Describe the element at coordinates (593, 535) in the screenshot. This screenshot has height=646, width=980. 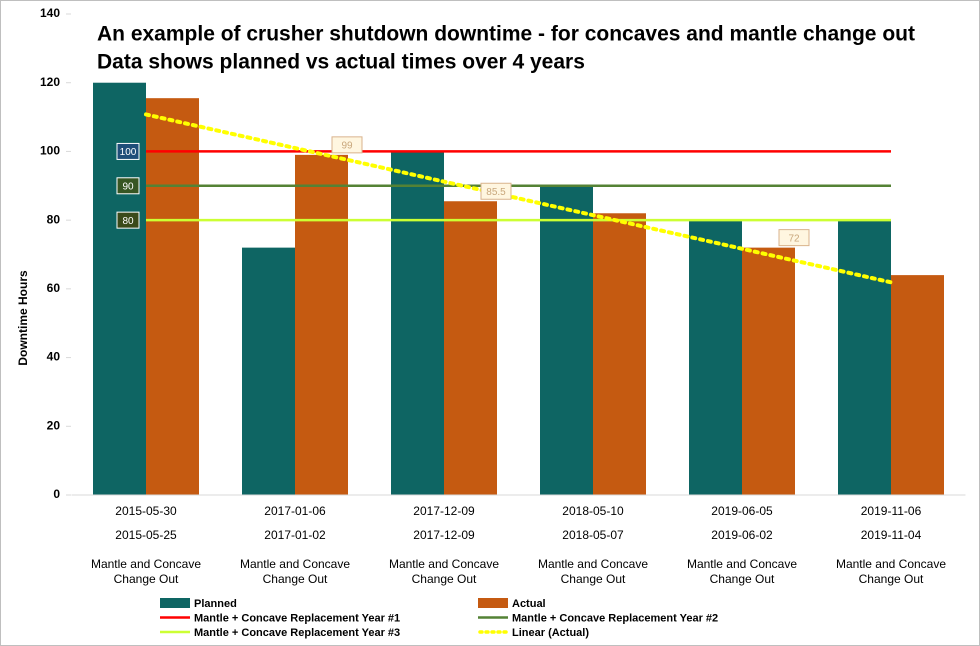
I see `actual-date: 2018-05-07` at that location.